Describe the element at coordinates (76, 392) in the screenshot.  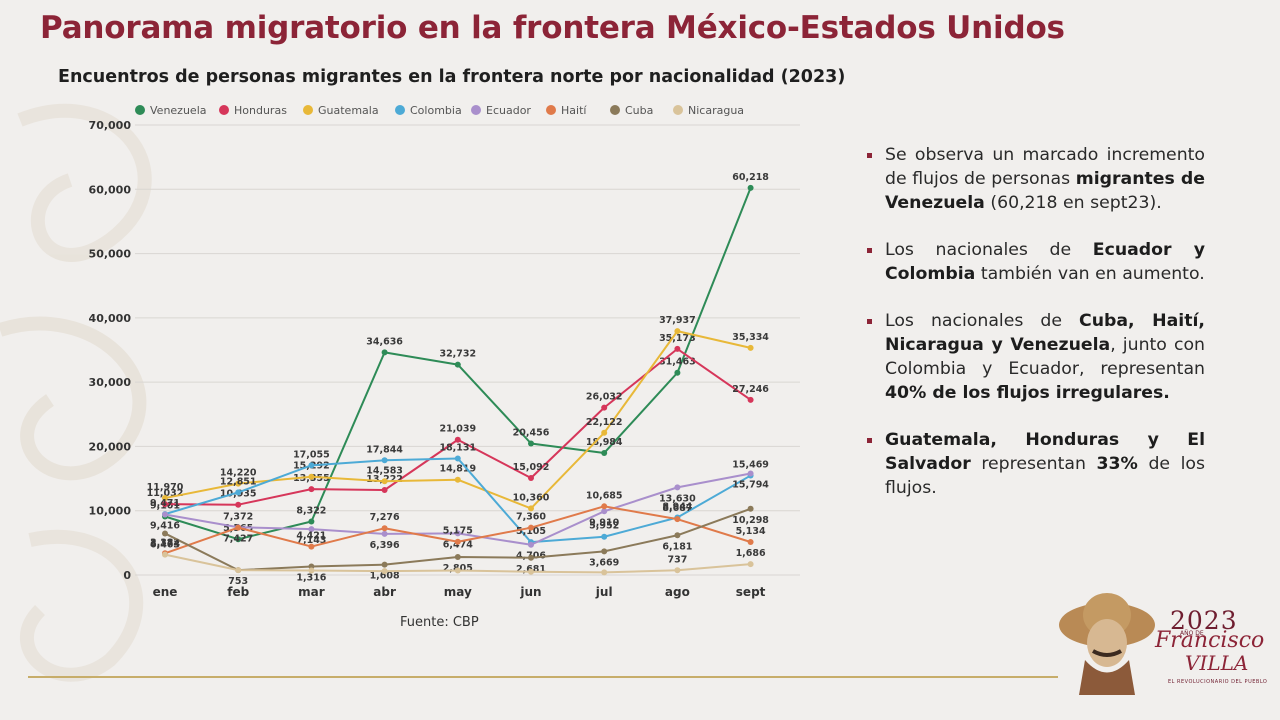
I see `background-pattern` at that location.